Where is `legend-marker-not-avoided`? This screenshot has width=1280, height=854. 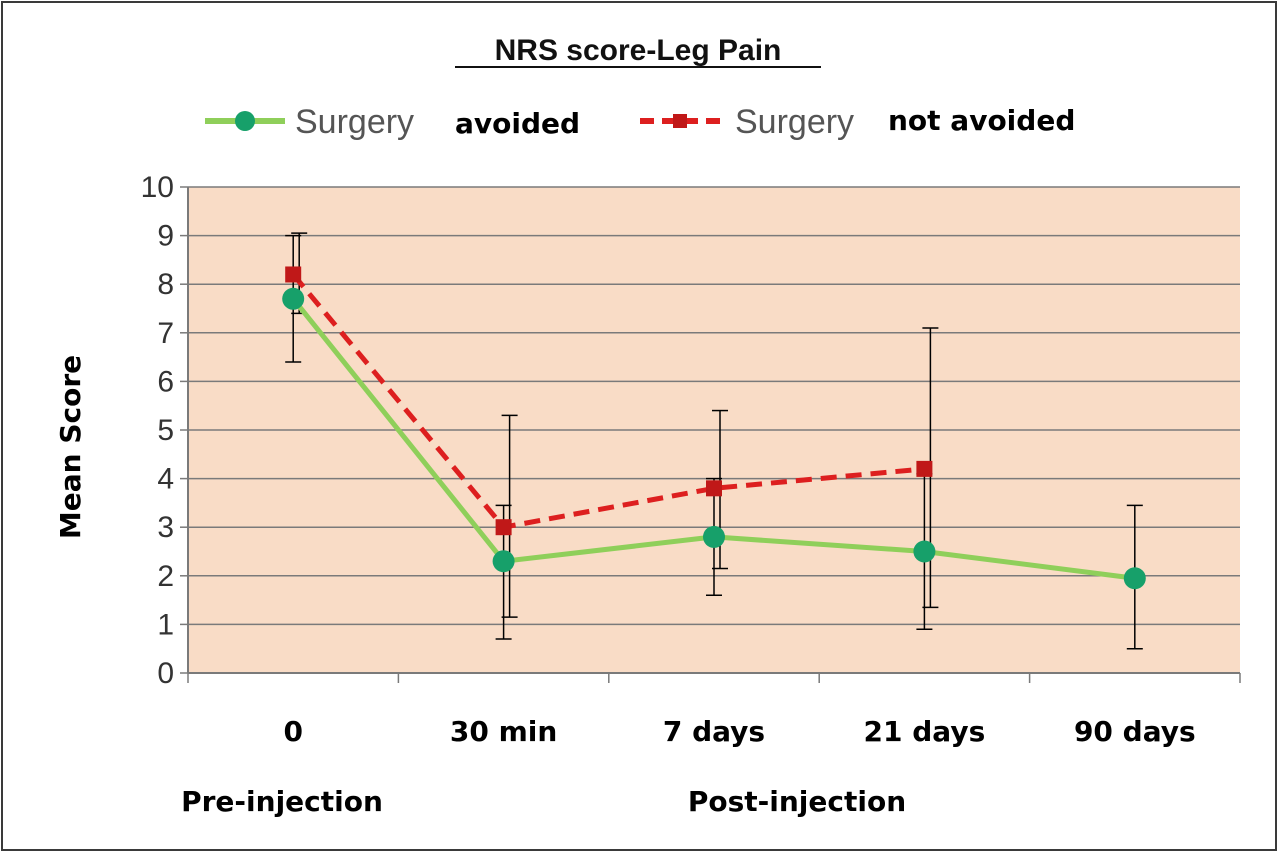
legend-marker-not-avoided is located at coordinates (680, 121).